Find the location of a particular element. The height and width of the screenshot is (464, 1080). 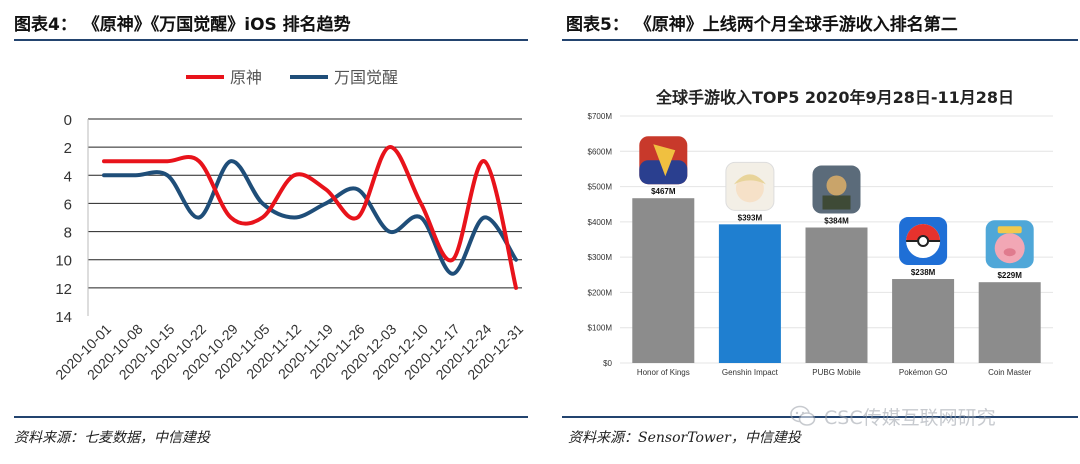

left-bottom-rule is located at coordinates (271, 417).